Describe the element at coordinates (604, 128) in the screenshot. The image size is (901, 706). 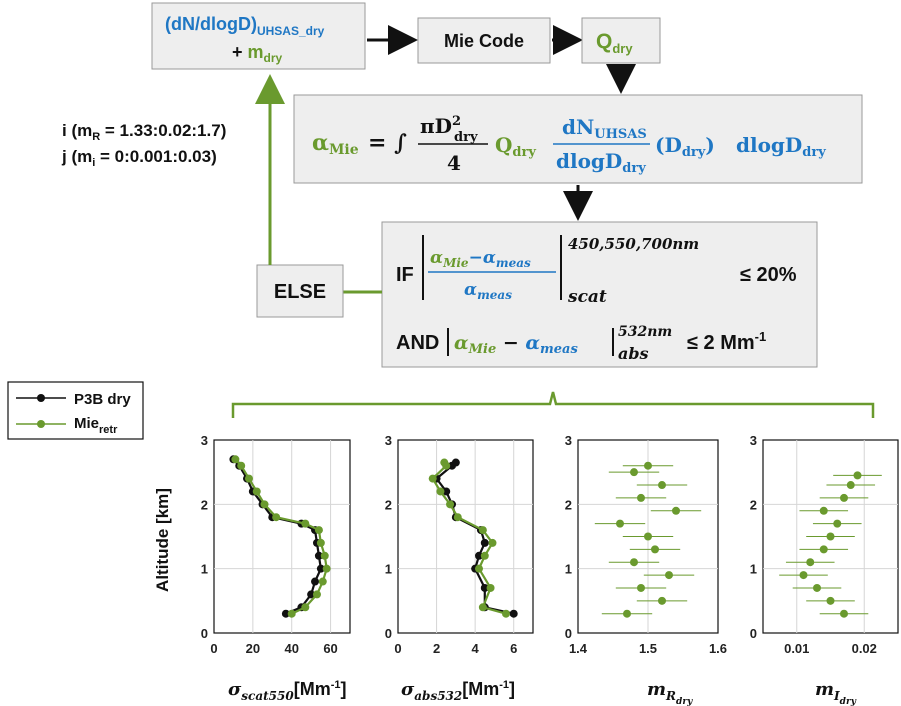
I see `svg-text: dNUHSAS` at that location.